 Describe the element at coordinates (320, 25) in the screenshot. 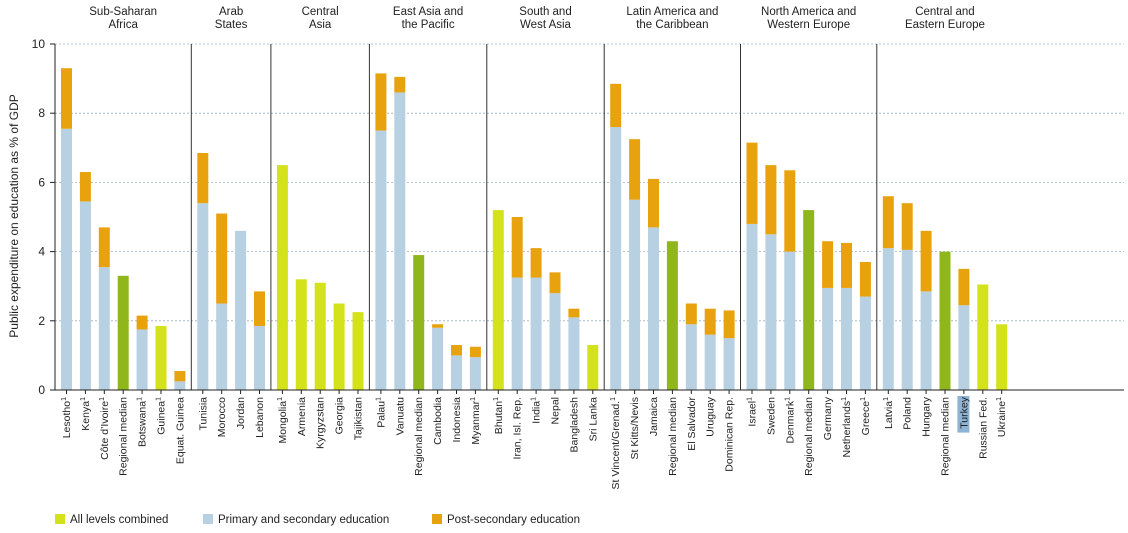

I see `region-title: Asia` at that location.